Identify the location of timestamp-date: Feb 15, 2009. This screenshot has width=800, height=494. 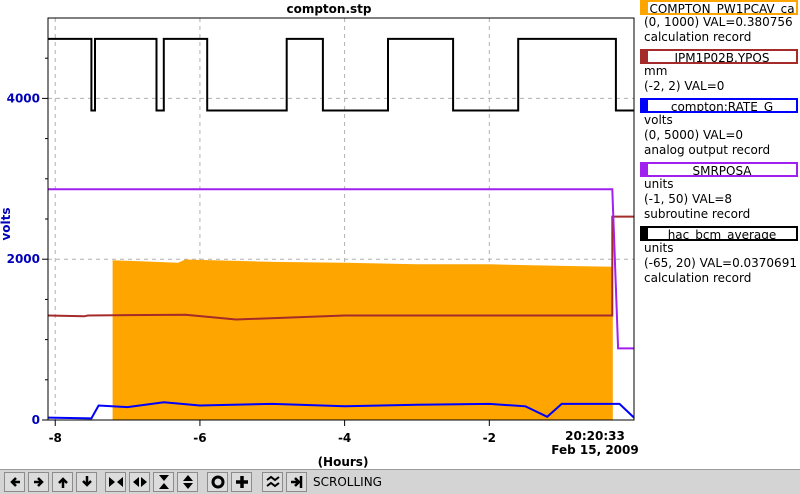
(594, 450).